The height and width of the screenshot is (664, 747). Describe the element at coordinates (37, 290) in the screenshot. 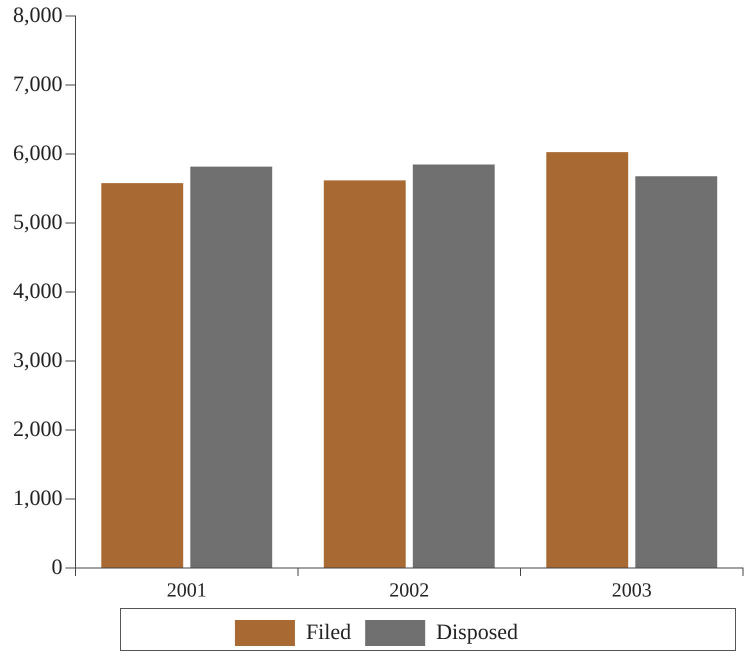

I see `y-tick-label: 4,000` at that location.